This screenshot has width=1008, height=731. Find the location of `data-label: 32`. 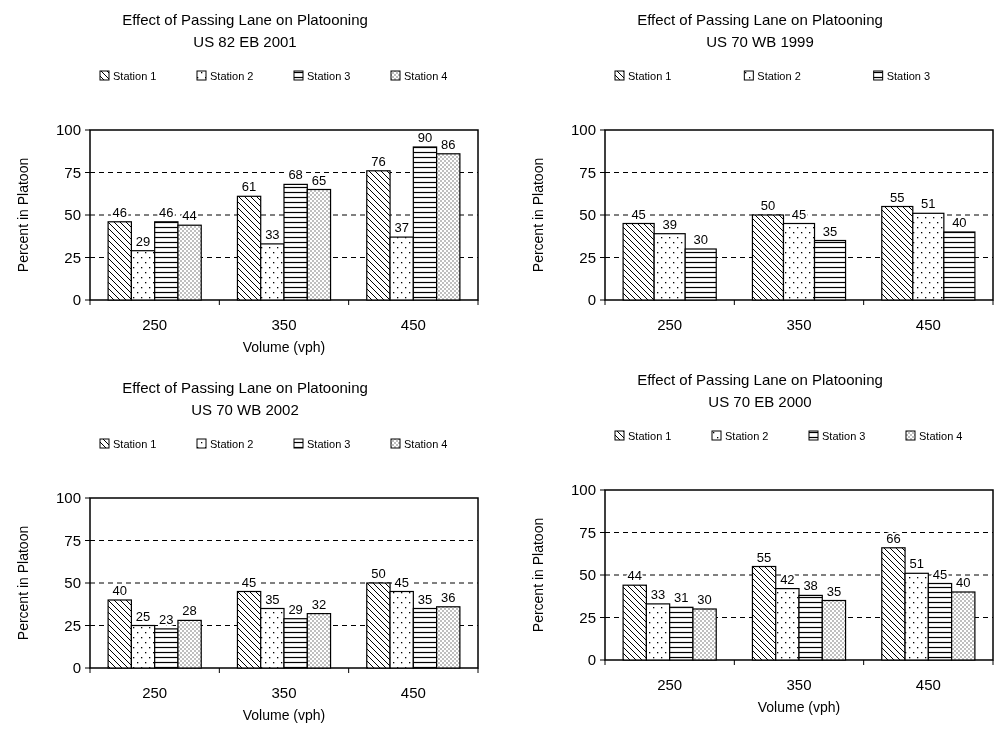

data-label: 32 is located at coordinates (319, 604).